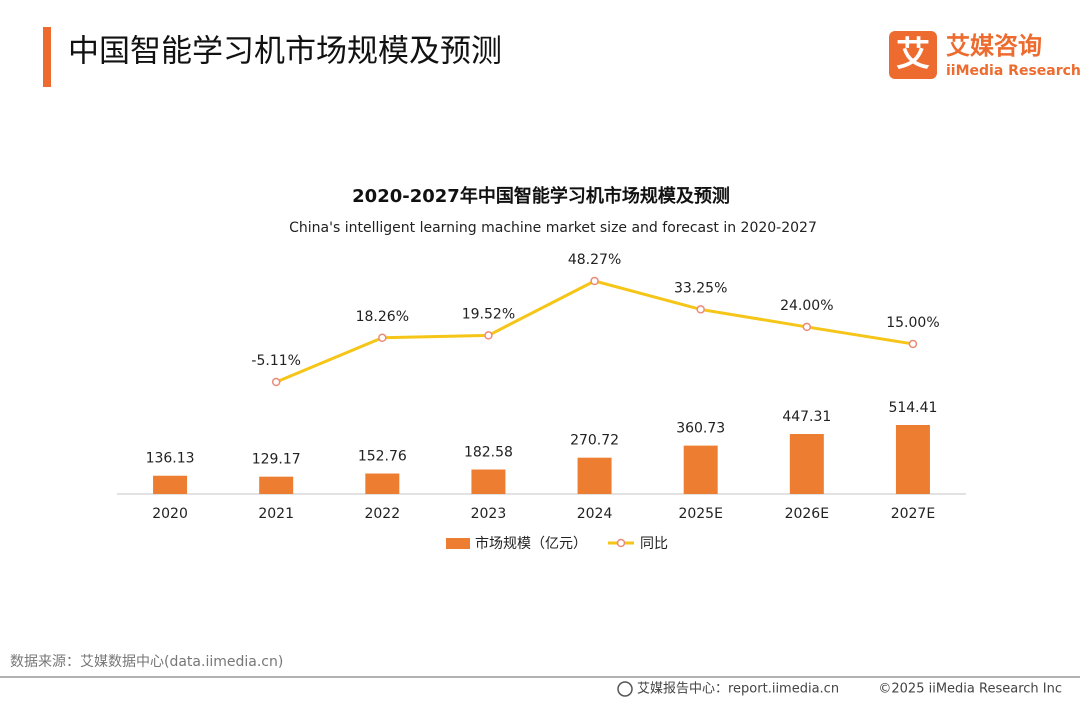 The height and width of the screenshot is (702, 1080). I want to click on footer-icon, so click(625, 689).